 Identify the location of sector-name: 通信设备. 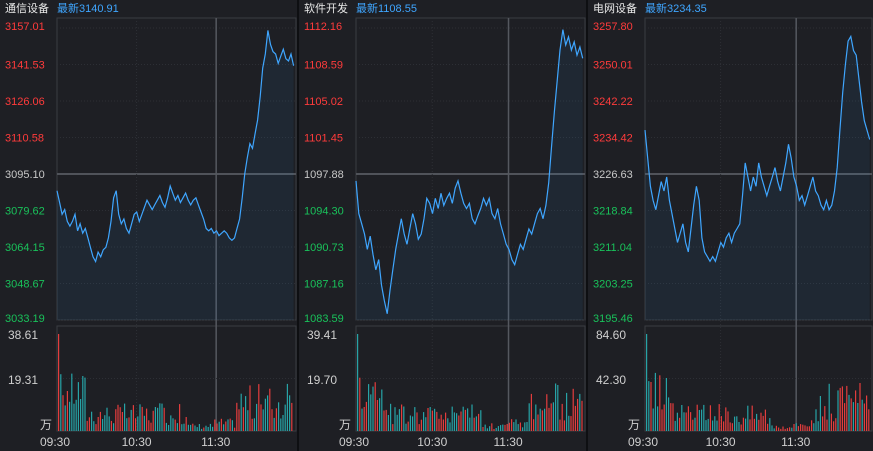
(27, 9).